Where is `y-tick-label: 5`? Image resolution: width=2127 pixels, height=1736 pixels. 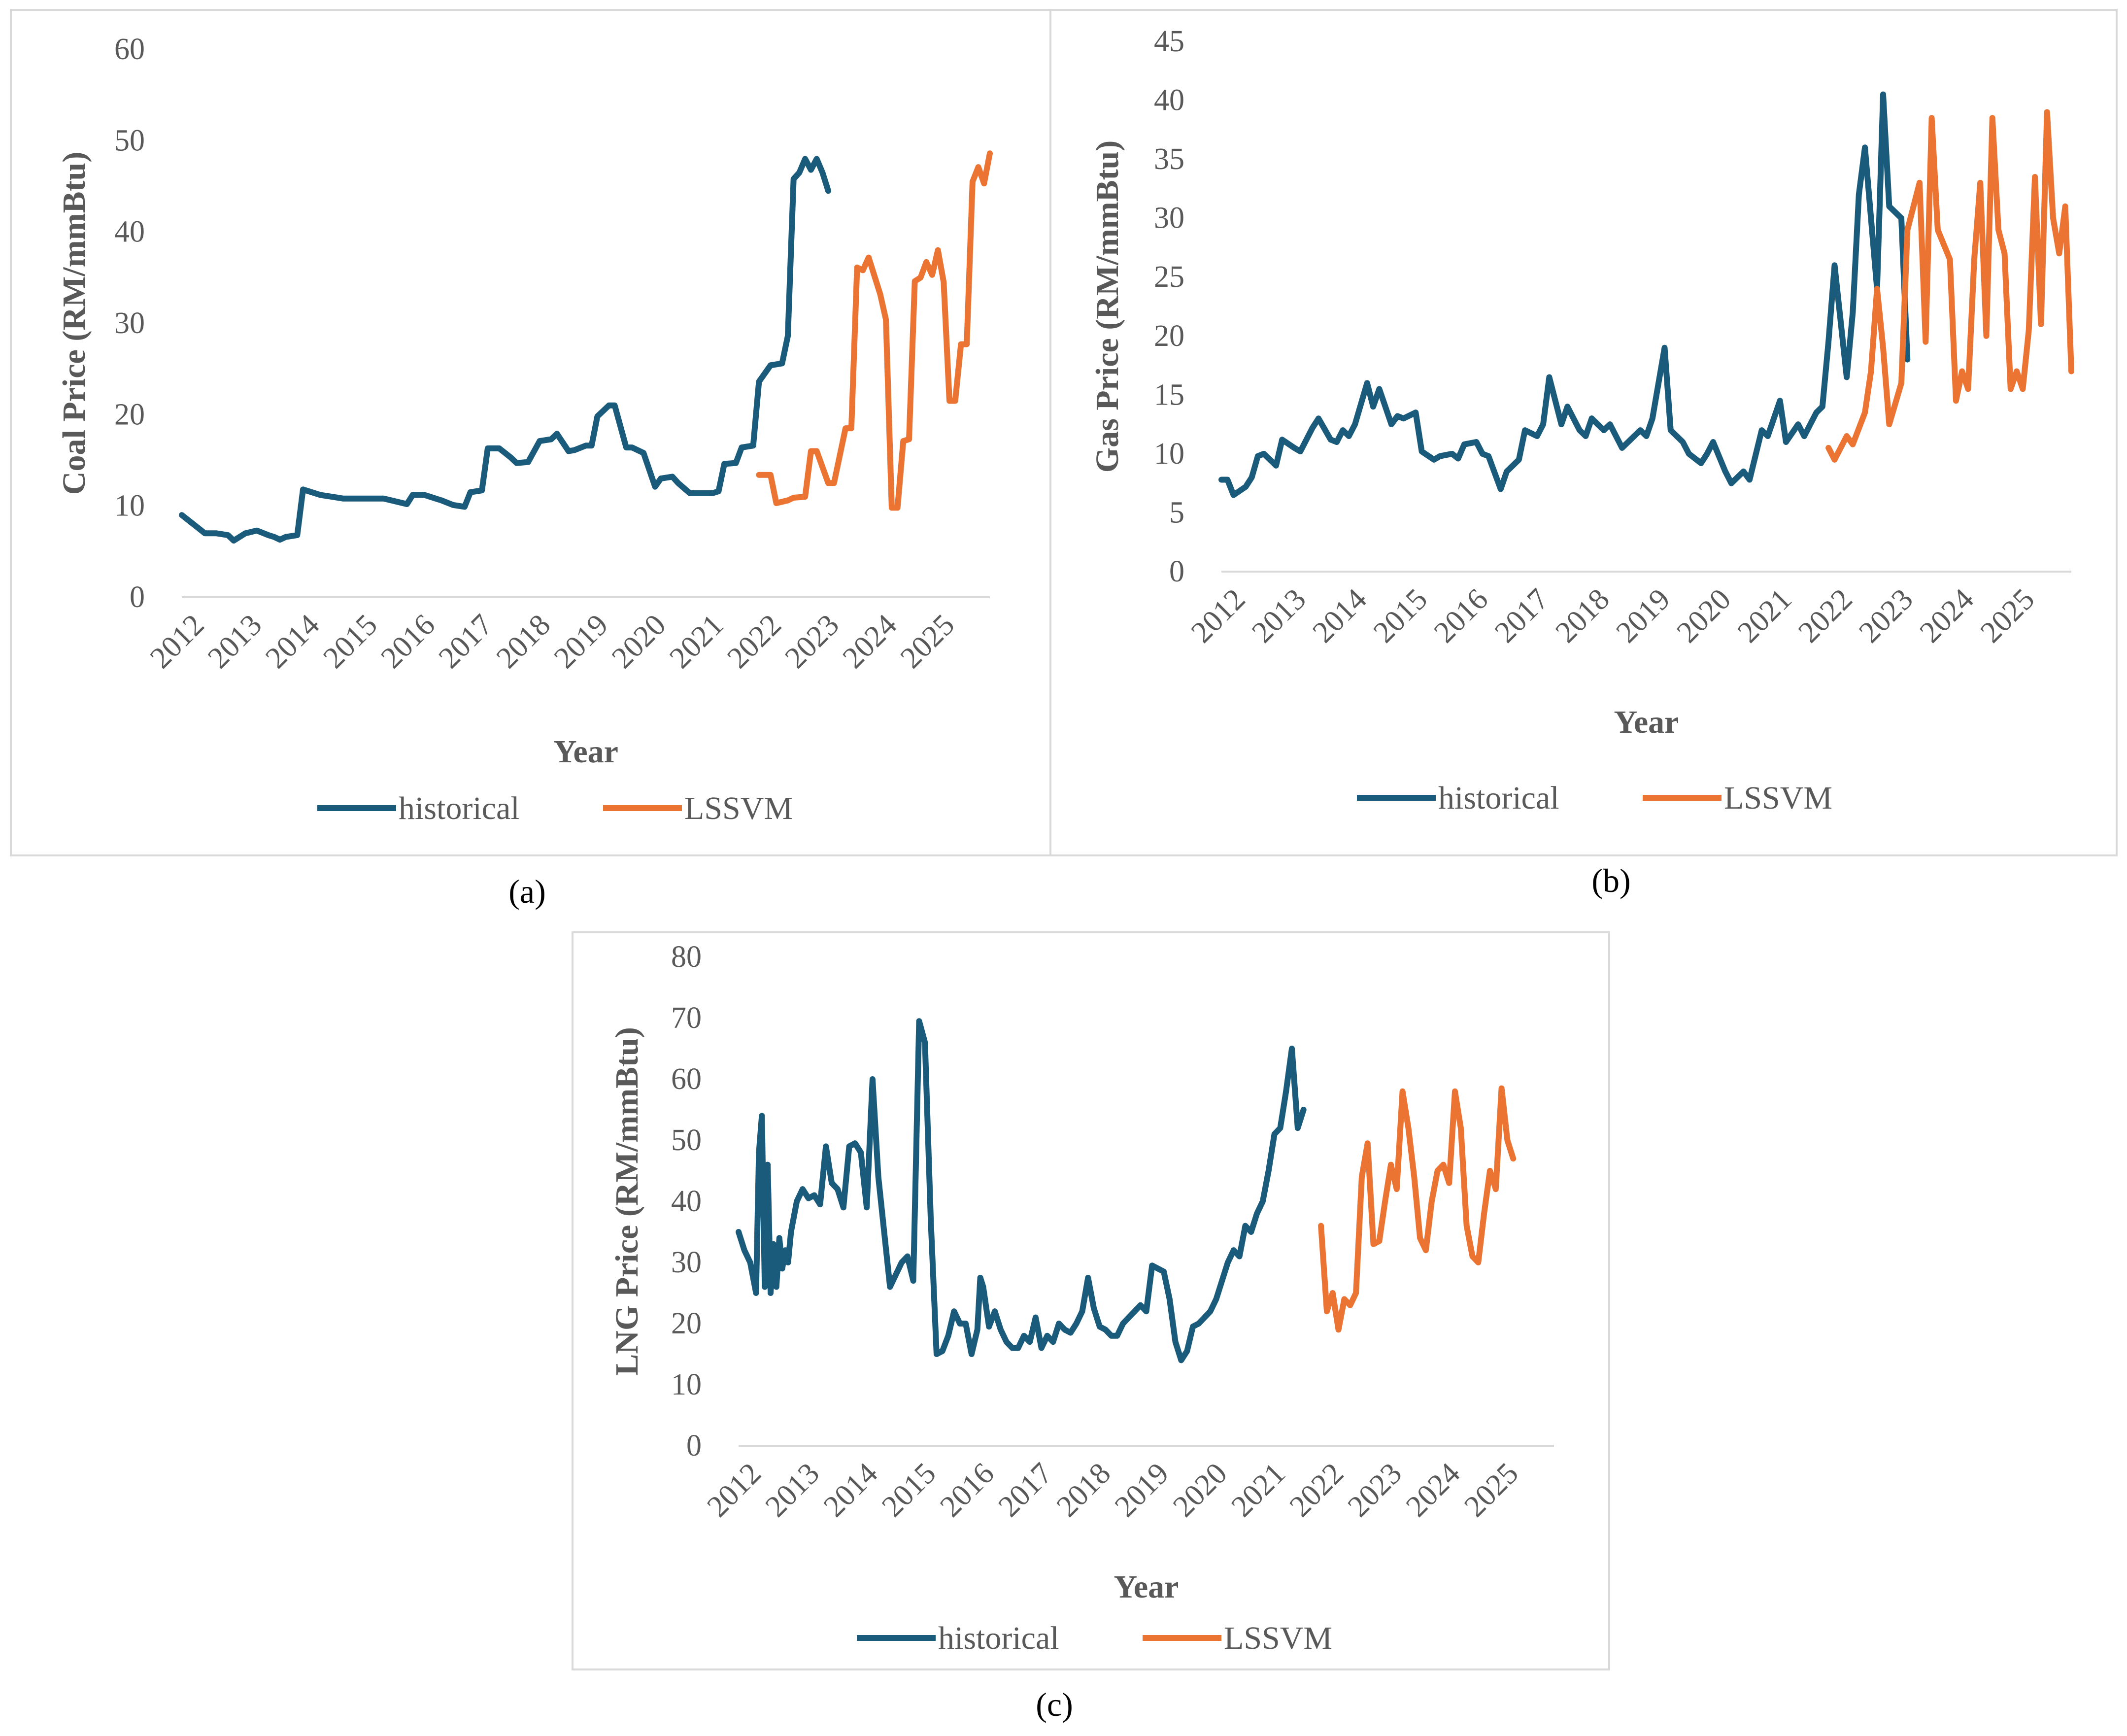
y-tick-label: 5 is located at coordinates (1177, 512).